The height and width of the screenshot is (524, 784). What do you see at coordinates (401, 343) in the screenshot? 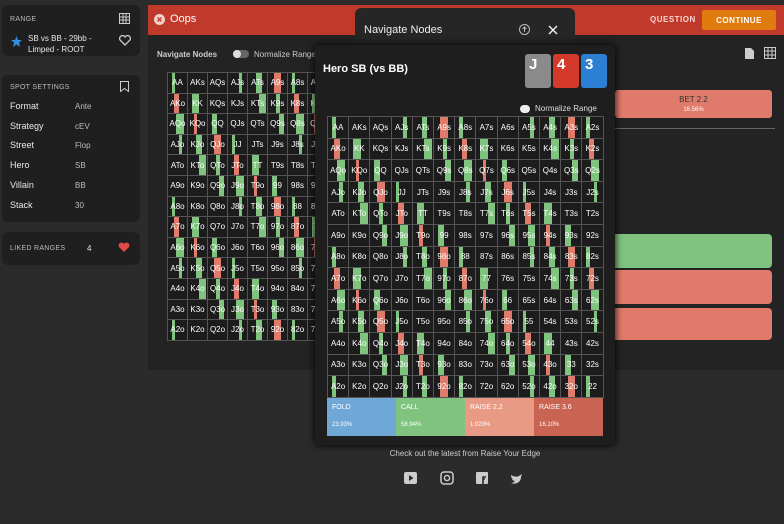
I see `hand-cell: J4o` at bounding box center [401, 343].